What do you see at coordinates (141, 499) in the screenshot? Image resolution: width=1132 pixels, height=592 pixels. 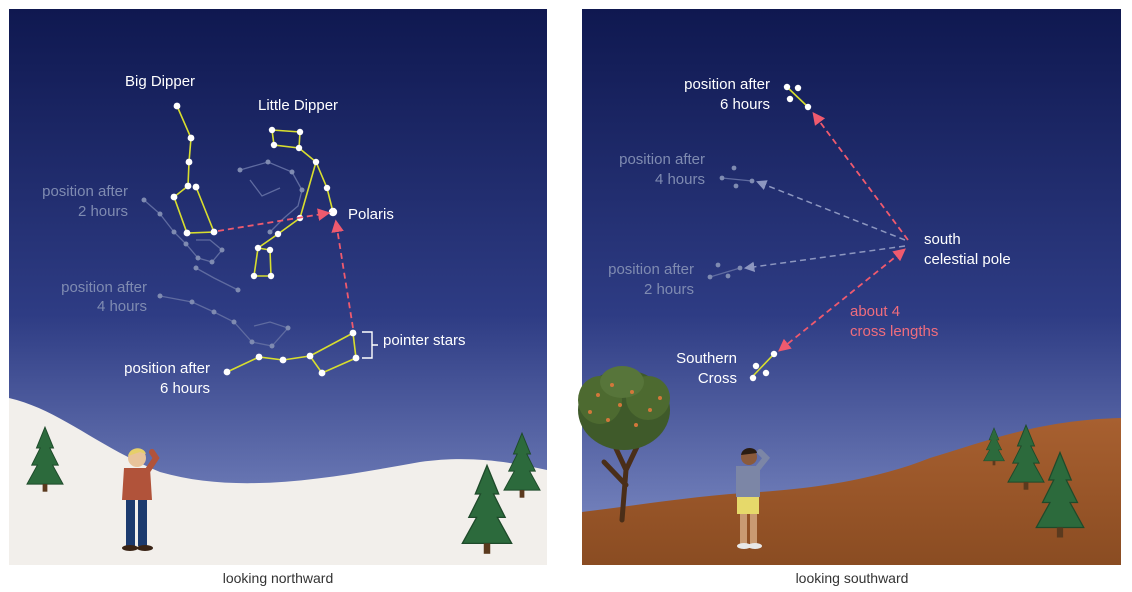 I see `person-looking-north` at bounding box center [141, 499].